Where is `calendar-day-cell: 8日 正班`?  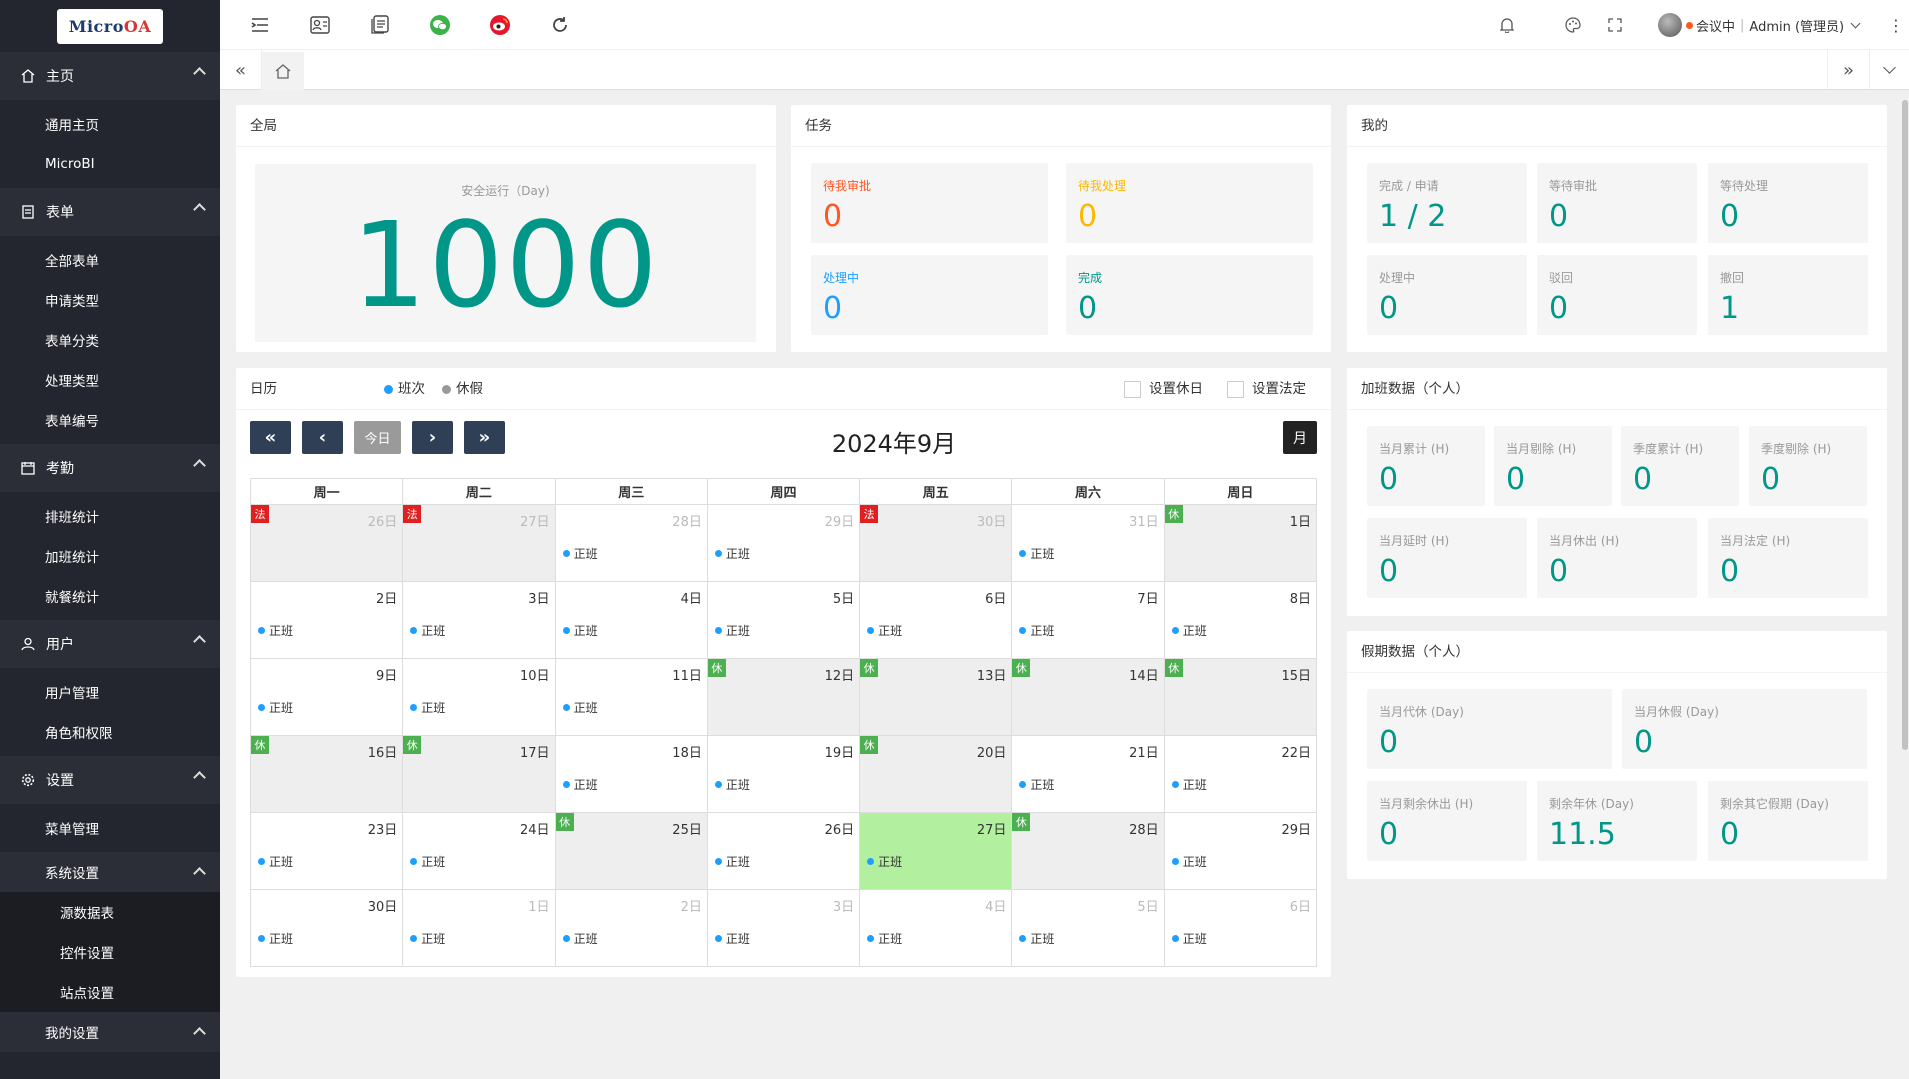 calendar-day-cell: 8日 正班 is located at coordinates (1240, 620).